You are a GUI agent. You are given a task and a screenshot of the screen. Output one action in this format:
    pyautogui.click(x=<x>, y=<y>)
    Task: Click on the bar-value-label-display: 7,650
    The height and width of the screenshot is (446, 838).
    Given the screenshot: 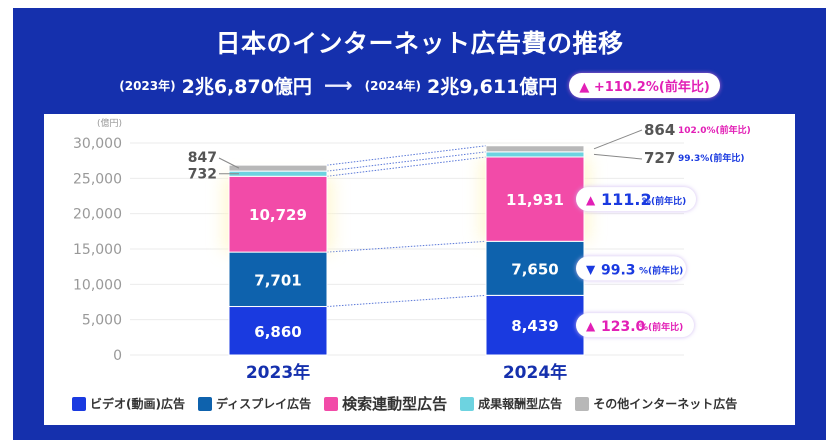 What is the action you would take?
    pyautogui.click(x=534, y=269)
    